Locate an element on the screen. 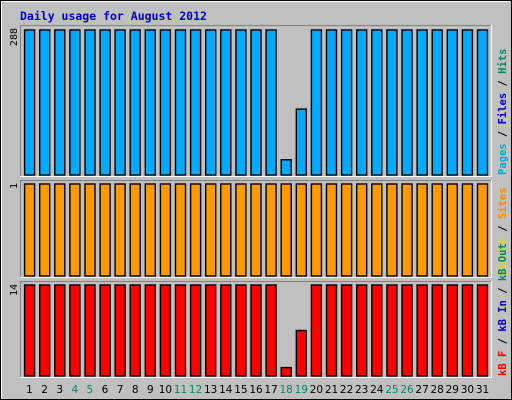  x-tick-label: 13 is located at coordinates (210, 390).